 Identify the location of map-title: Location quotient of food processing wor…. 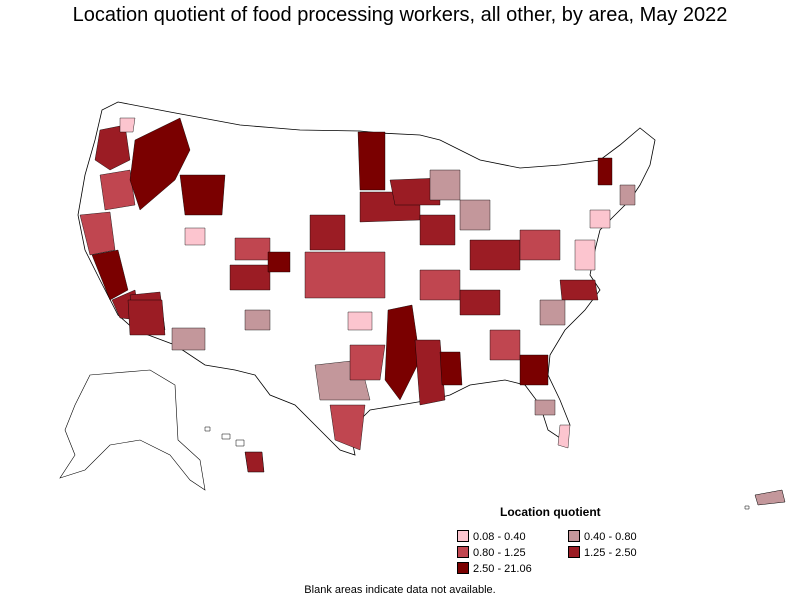
(400, 15).